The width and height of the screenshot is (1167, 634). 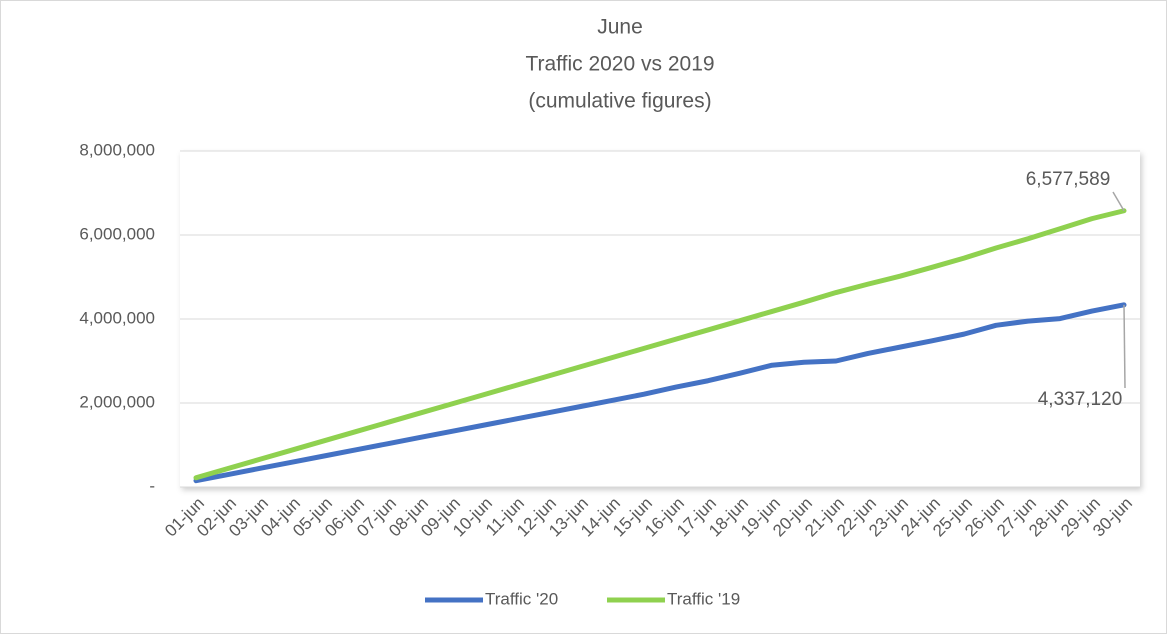 I want to click on y-tick-label: 6,000,000, so click(x=117, y=233).